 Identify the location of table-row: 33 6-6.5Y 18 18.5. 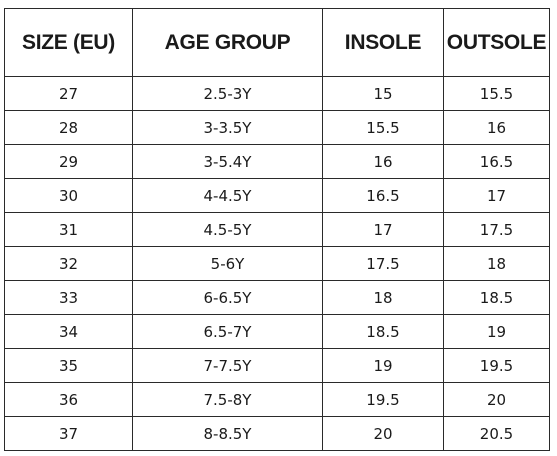
(277, 297).